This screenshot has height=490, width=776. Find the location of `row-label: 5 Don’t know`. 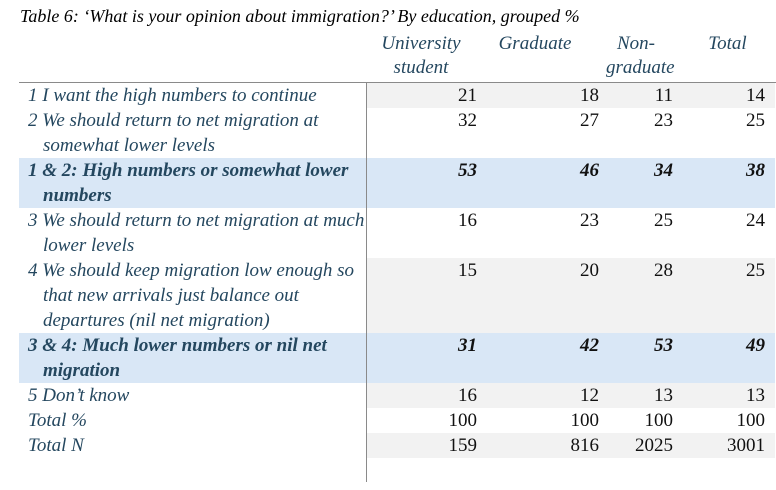

row-label: 5 Don’t know is located at coordinates (79, 395).